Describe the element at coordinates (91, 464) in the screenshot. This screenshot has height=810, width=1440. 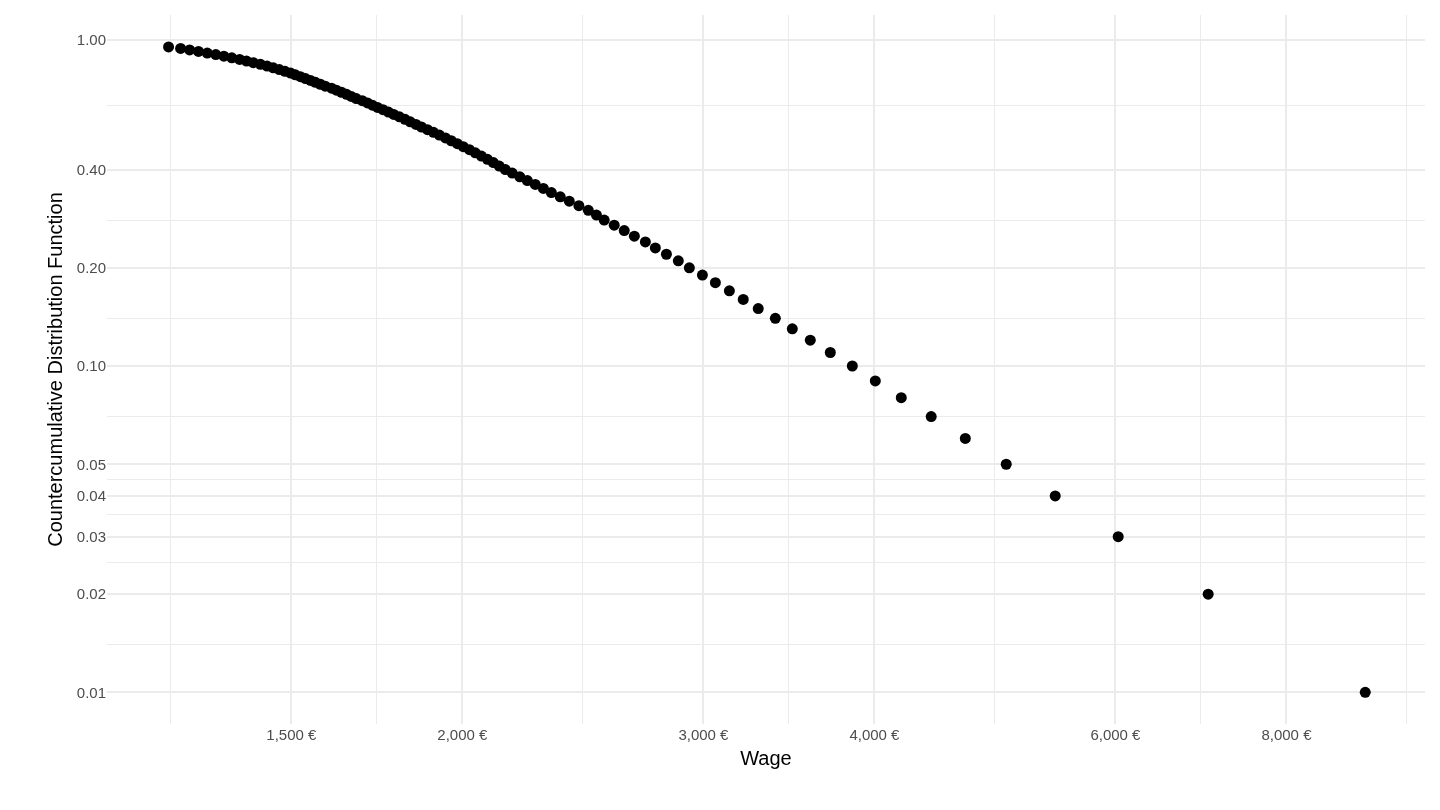
I see `y-tick-label: 0.05` at that location.